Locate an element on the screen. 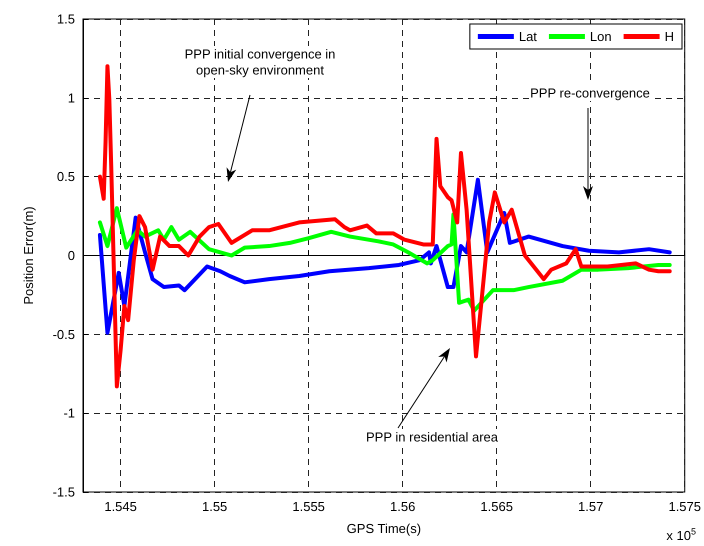  y-tick-label: -0.5 is located at coordinates (63, 334).